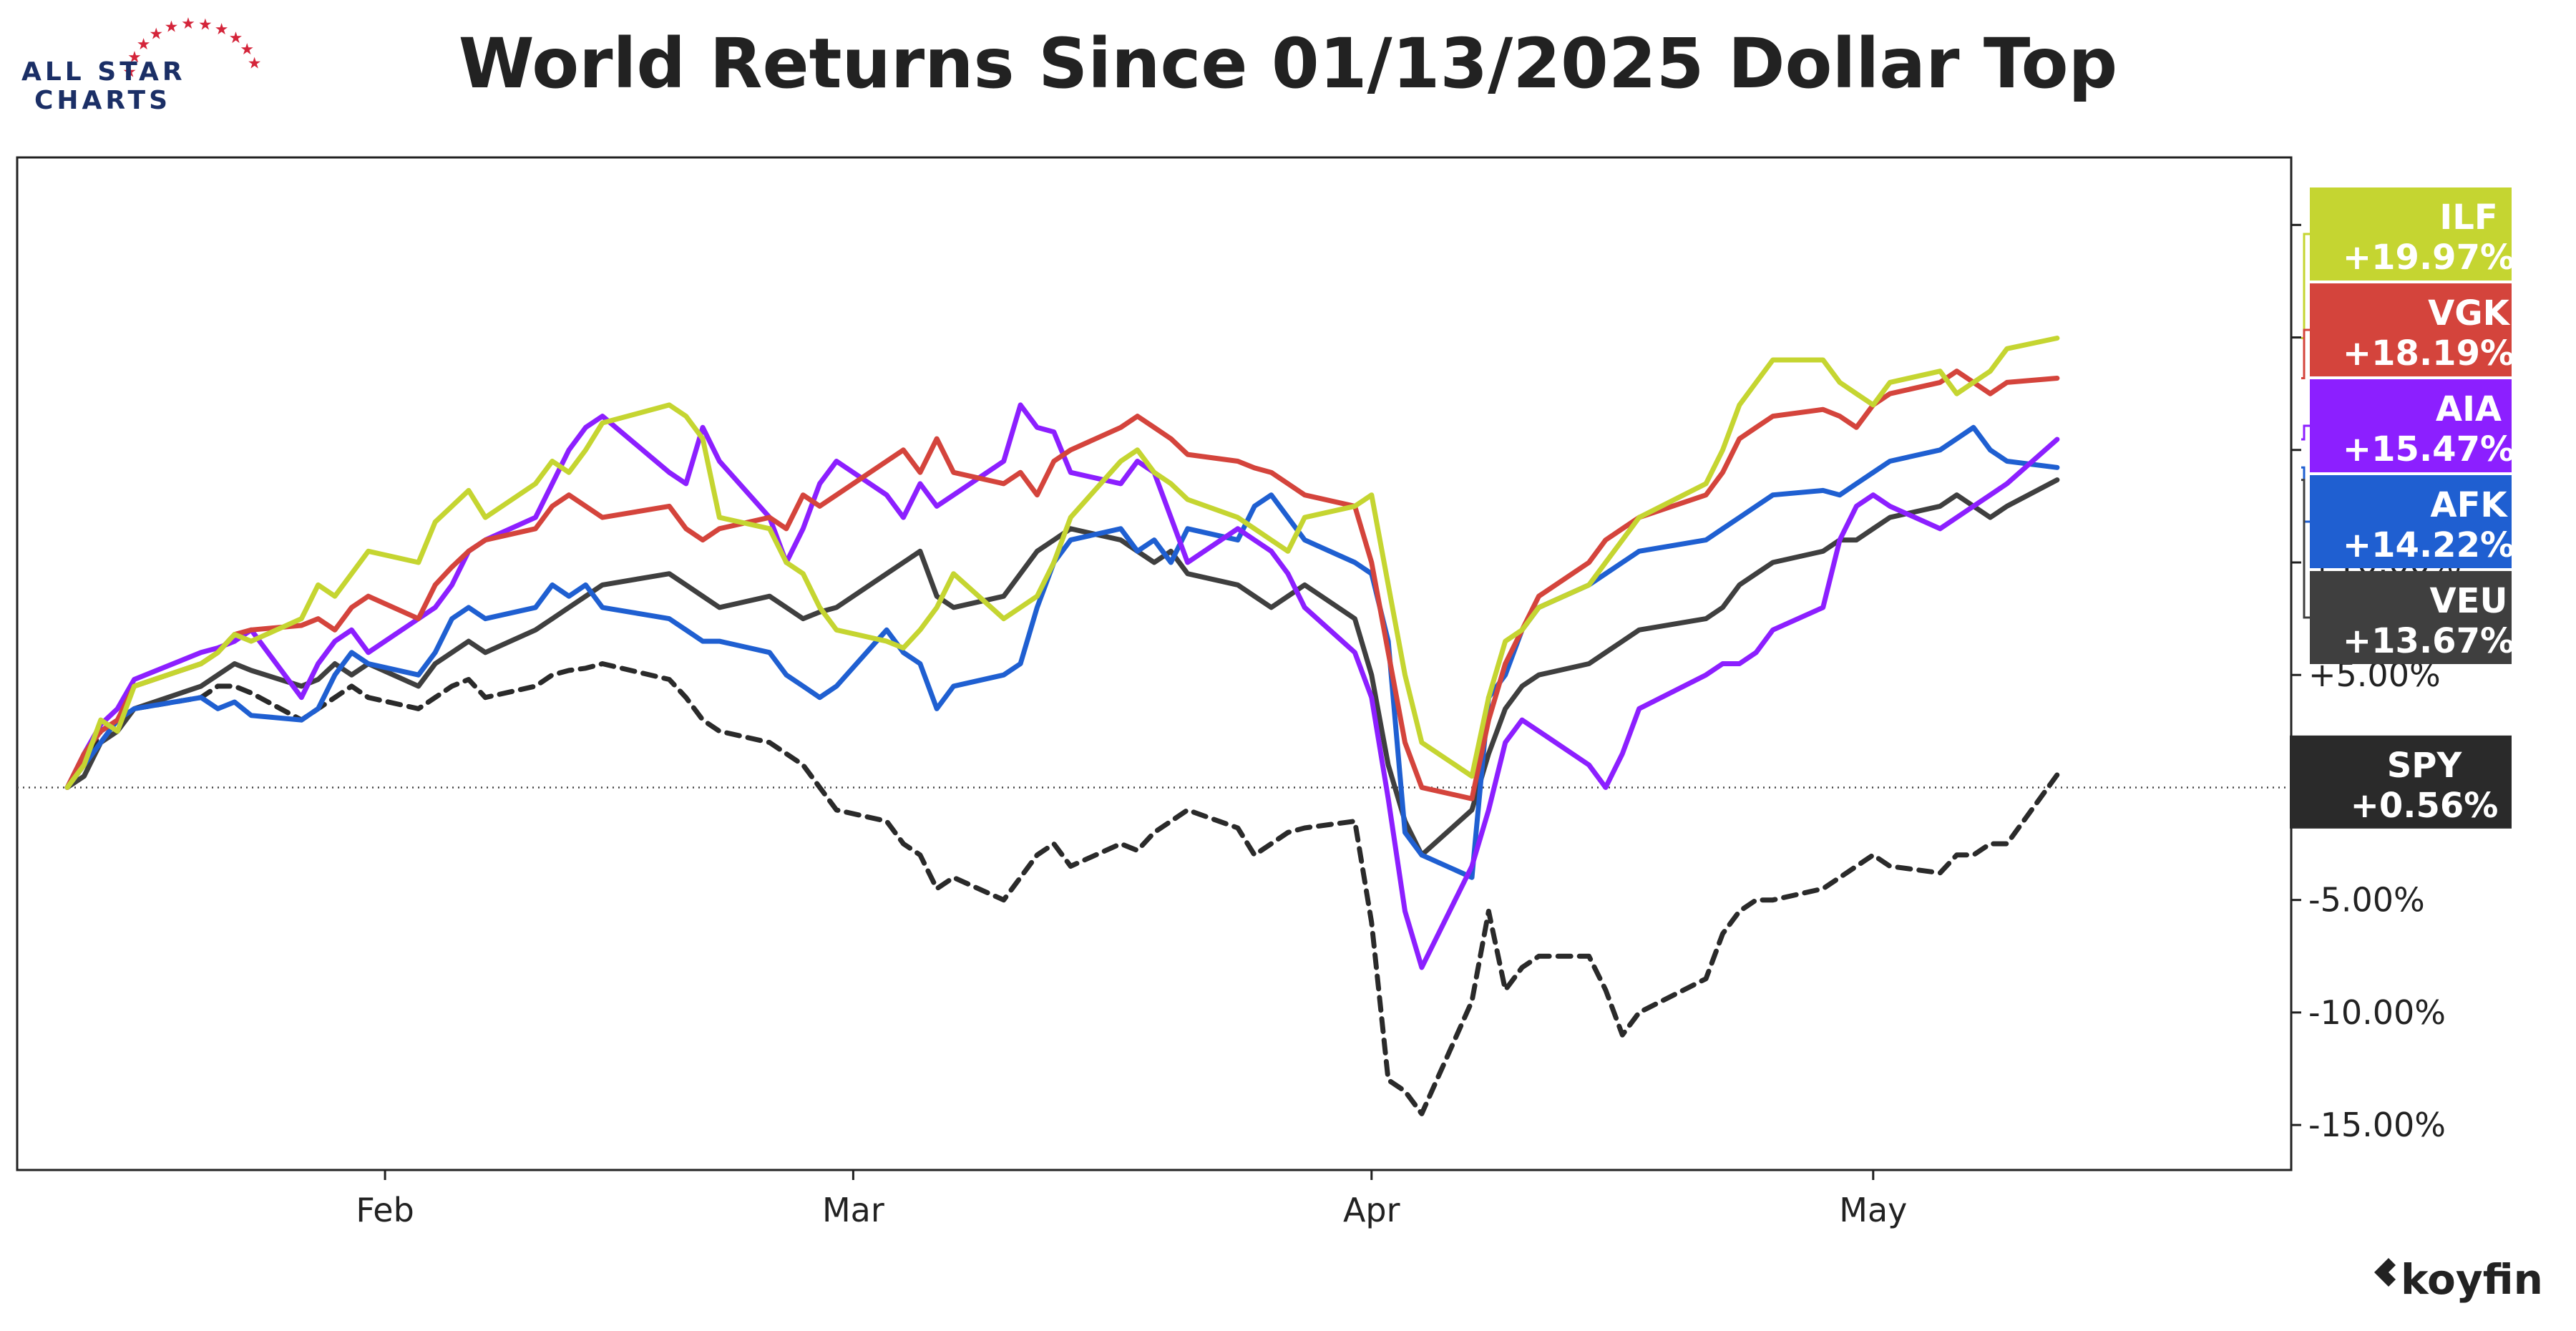 This screenshot has width=2576, height=1331. Describe the element at coordinates (2425, 766) in the screenshot. I see `legend-ticker: SPY` at that location.